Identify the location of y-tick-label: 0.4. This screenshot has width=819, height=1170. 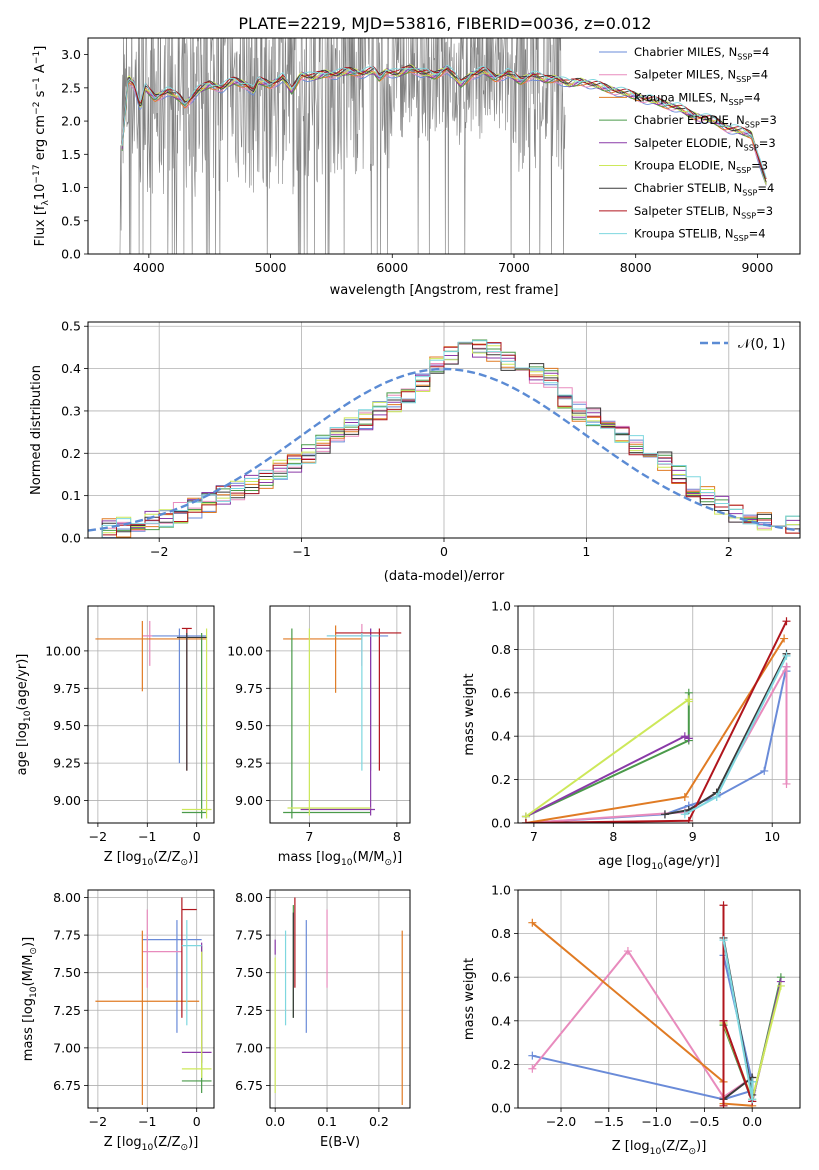
(501, 1020).